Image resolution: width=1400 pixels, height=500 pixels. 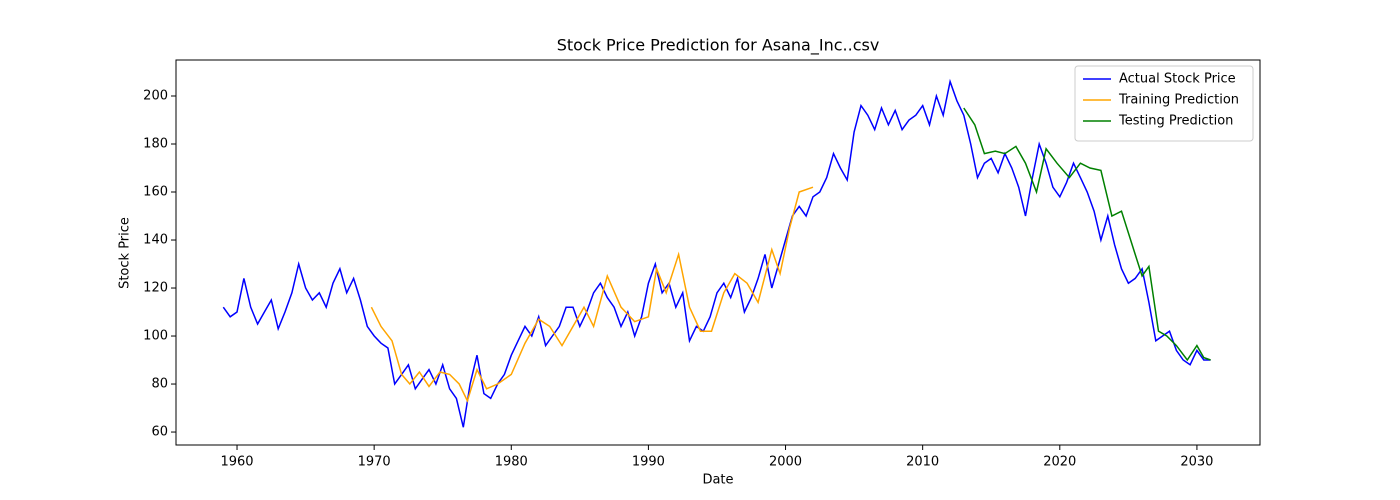 I want to click on x-axis-label: Date, so click(x=717, y=480).